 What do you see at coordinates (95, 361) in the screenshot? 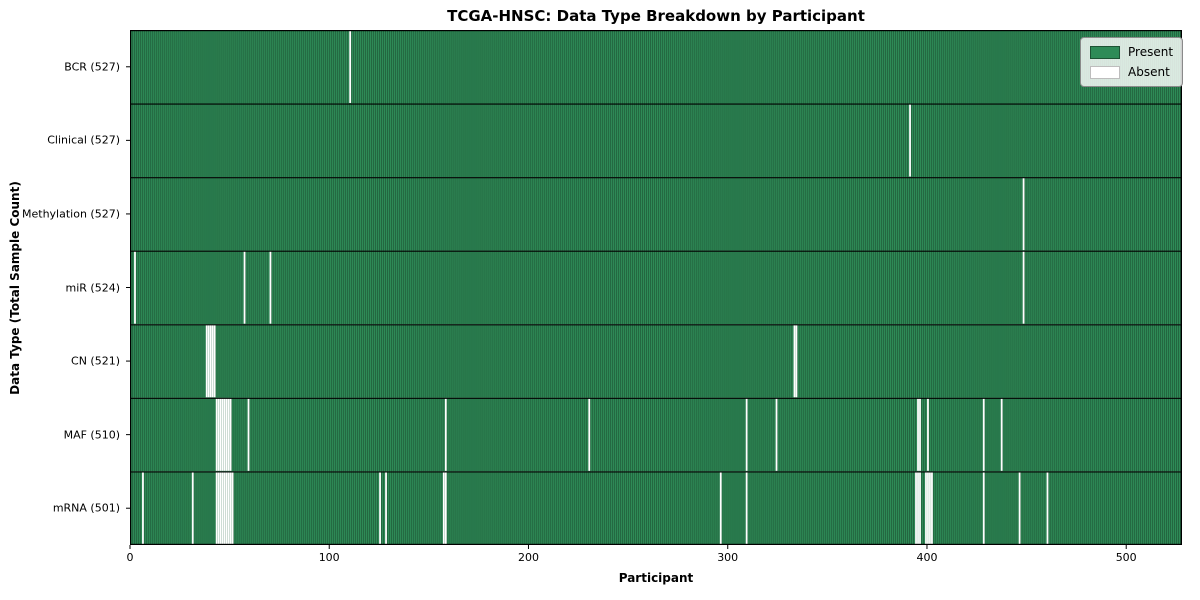
I see `y-tick-label: CN (521)` at bounding box center [95, 361].